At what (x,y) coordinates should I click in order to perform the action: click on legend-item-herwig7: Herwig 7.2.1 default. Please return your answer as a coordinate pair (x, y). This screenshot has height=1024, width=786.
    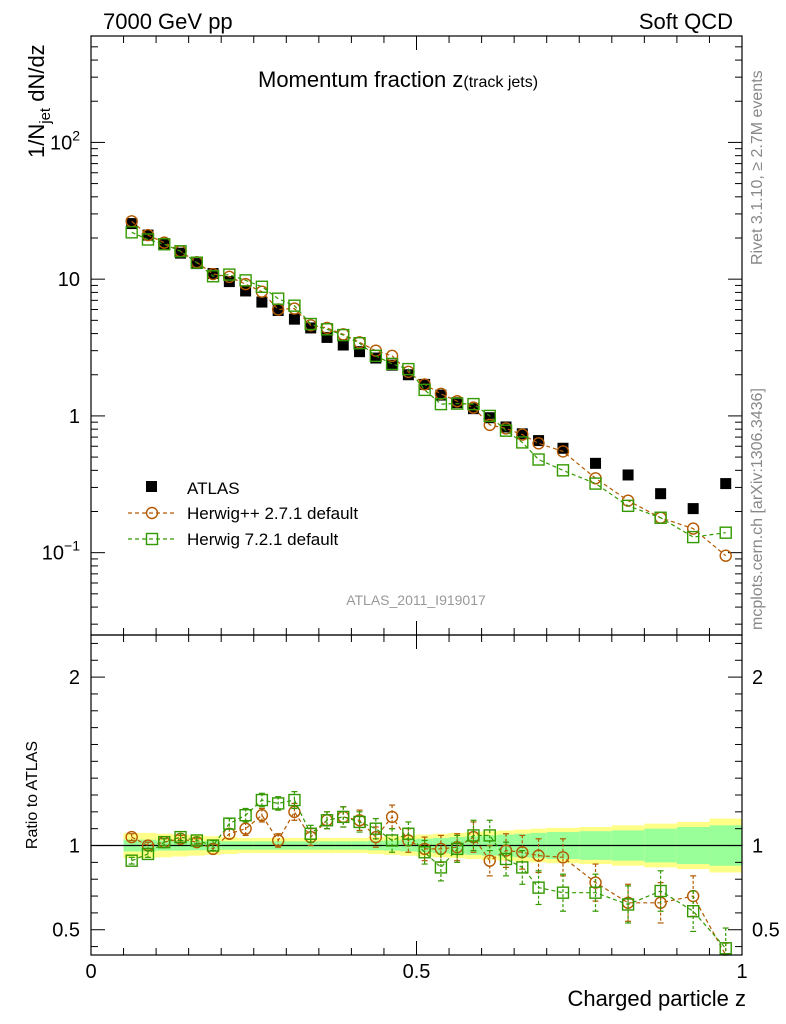
    Looking at the image, I should click on (233, 539).